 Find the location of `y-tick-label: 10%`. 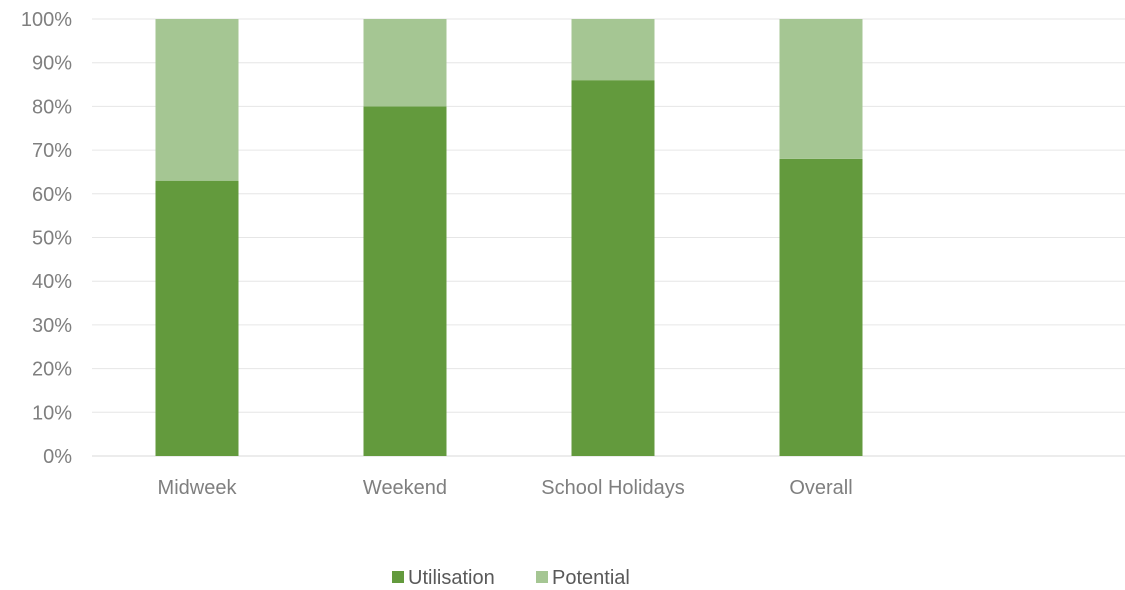

y-tick-label: 10% is located at coordinates (52, 413).